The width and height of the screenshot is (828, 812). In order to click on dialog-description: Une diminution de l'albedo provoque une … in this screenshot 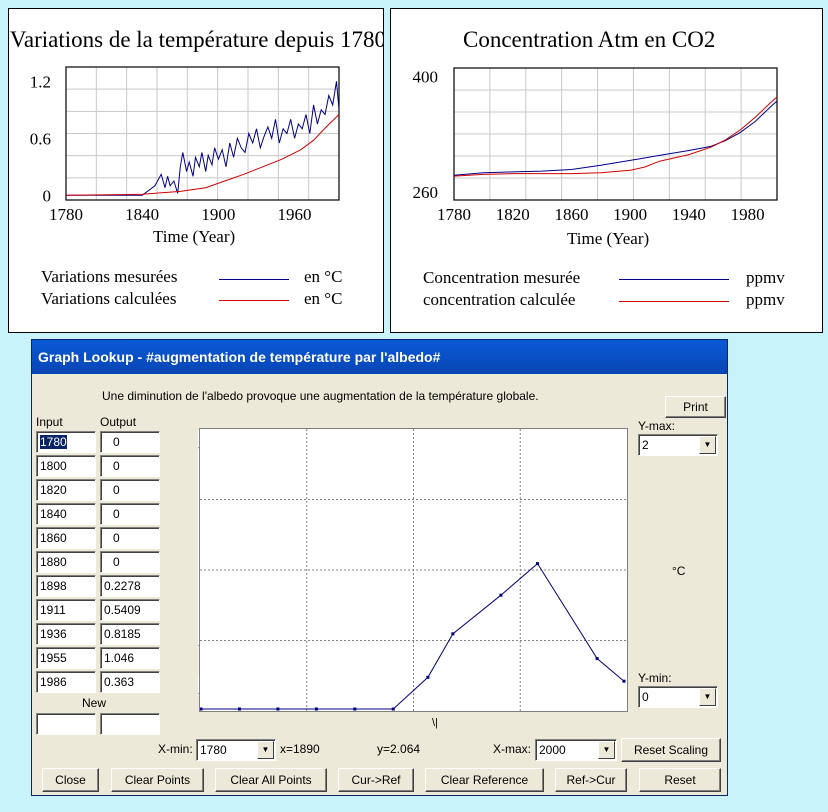, I will do `click(320, 396)`.